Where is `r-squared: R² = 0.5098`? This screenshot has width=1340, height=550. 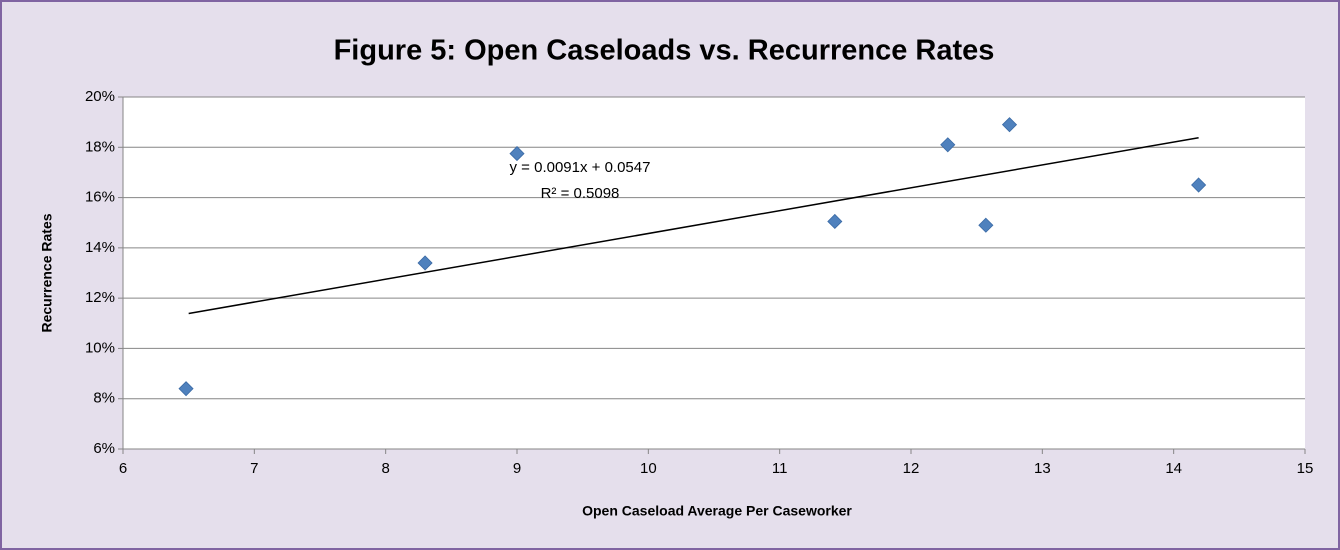 r-squared: R² = 0.5098 is located at coordinates (580, 193).